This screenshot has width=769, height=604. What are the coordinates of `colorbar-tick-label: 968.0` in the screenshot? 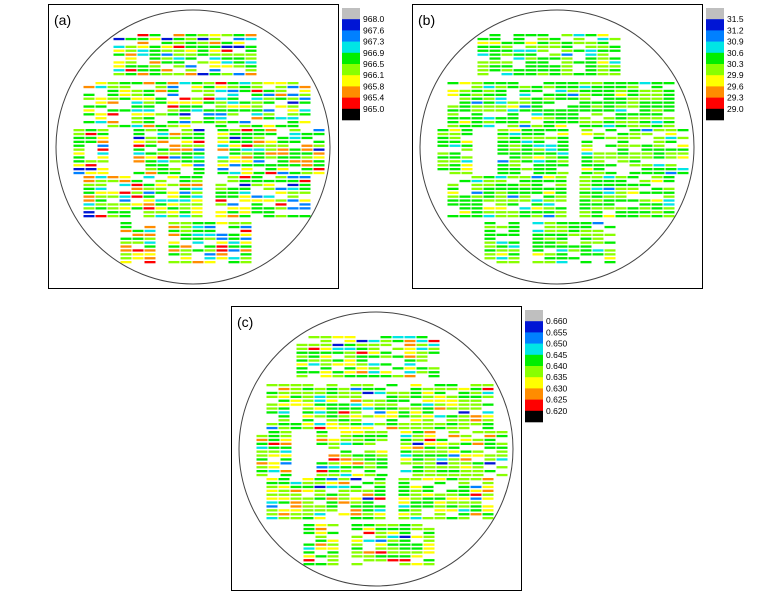 It's located at (374, 19).